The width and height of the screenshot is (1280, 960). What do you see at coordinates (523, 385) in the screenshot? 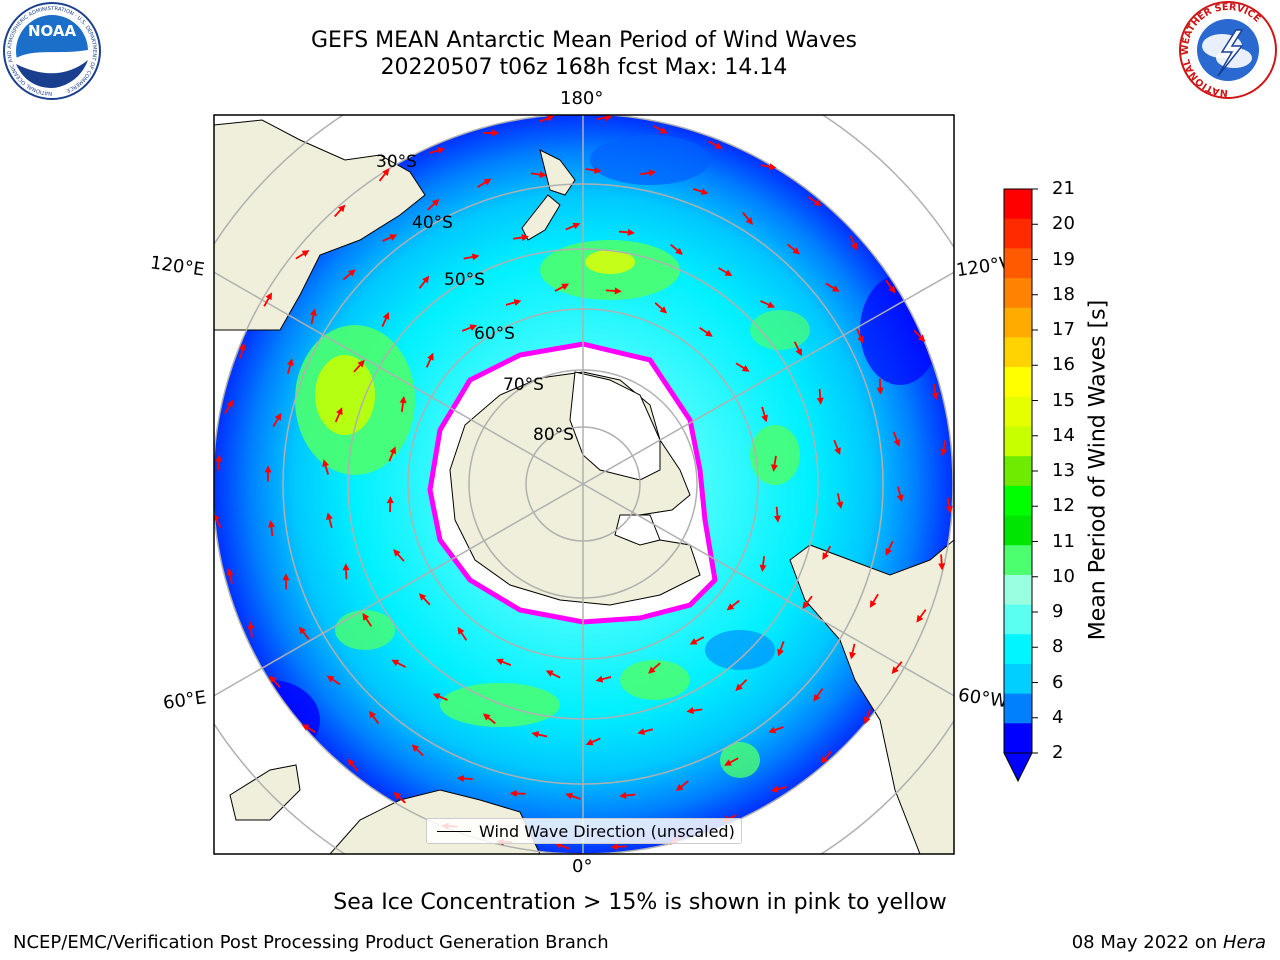
I see `lat-label-70s: 70°S` at bounding box center [523, 385].